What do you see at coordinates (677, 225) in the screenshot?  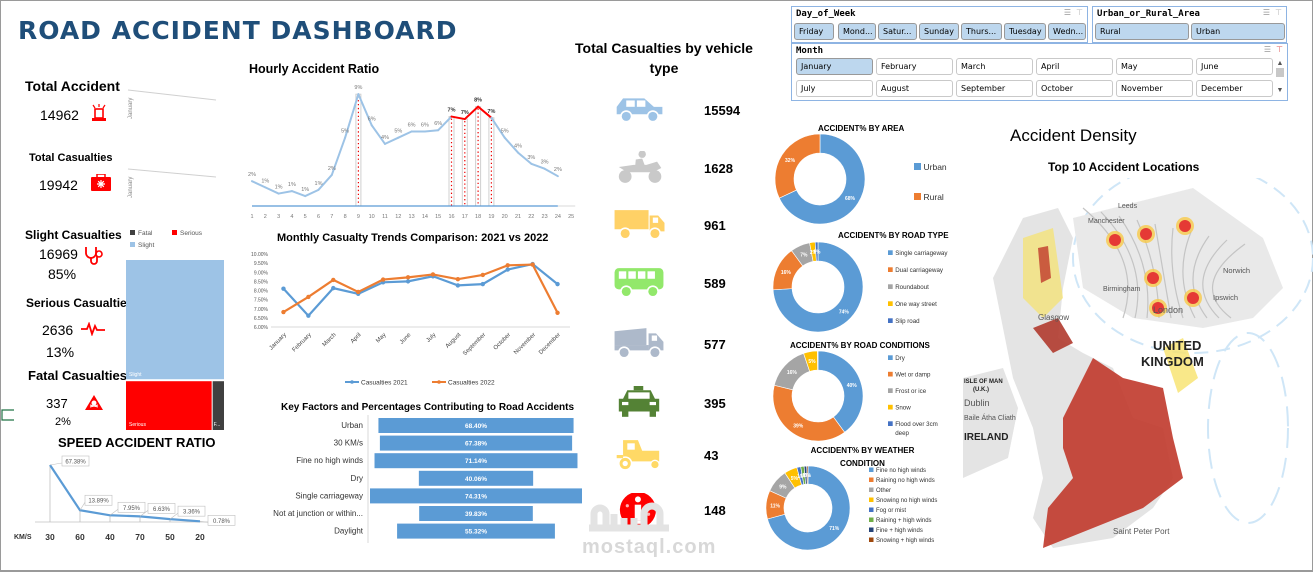 I see `vehicle-row-truck: 961` at bounding box center [677, 225].